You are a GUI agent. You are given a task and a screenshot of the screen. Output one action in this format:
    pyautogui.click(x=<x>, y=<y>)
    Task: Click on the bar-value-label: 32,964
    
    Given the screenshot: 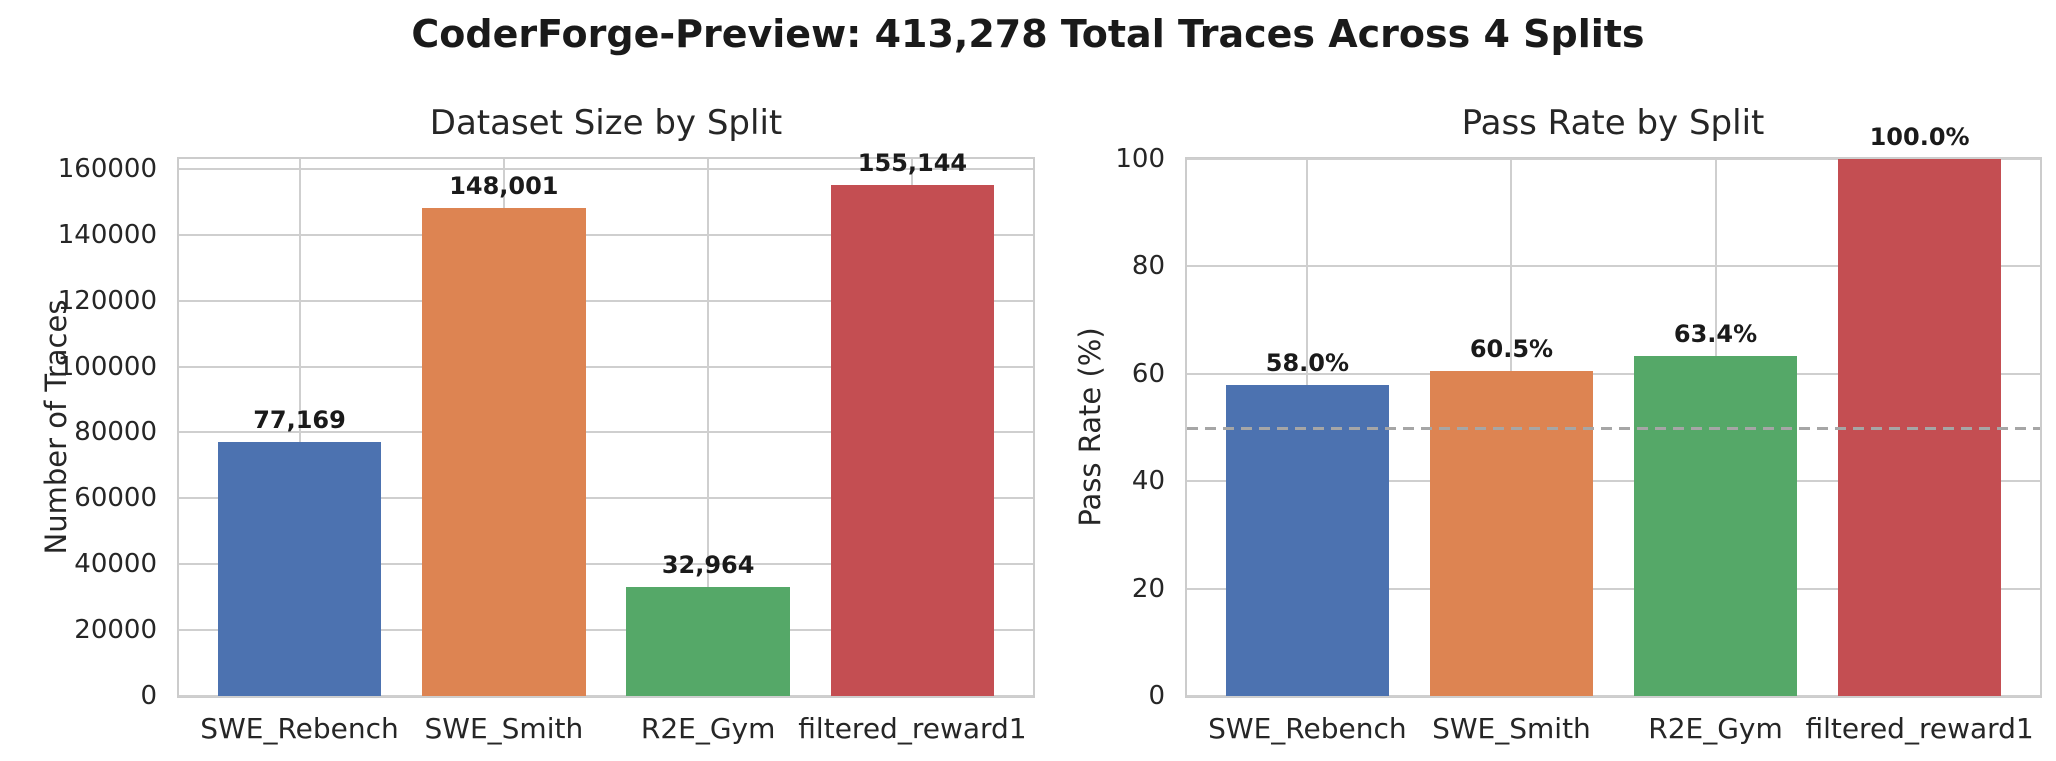 What is the action you would take?
    pyautogui.click(x=708, y=565)
    